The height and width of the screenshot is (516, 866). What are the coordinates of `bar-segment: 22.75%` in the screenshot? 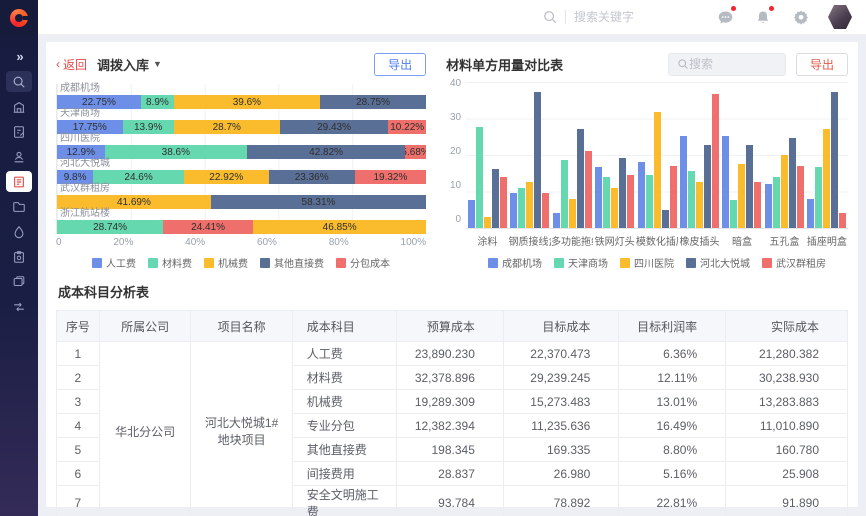 It's located at (99, 102).